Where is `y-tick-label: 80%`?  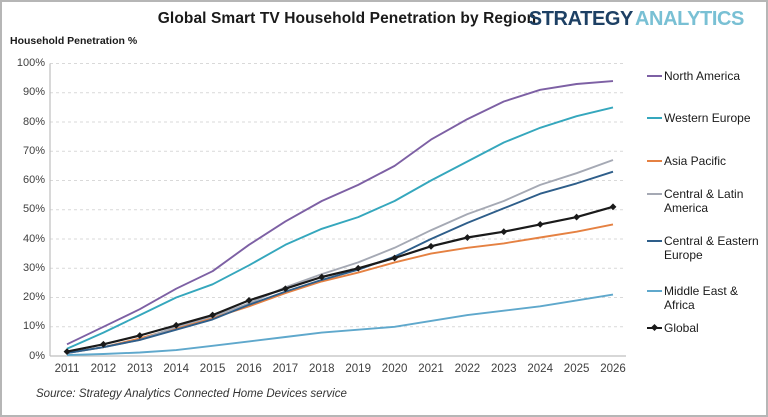
y-tick-label: 80% is located at coordinates (33, 121).